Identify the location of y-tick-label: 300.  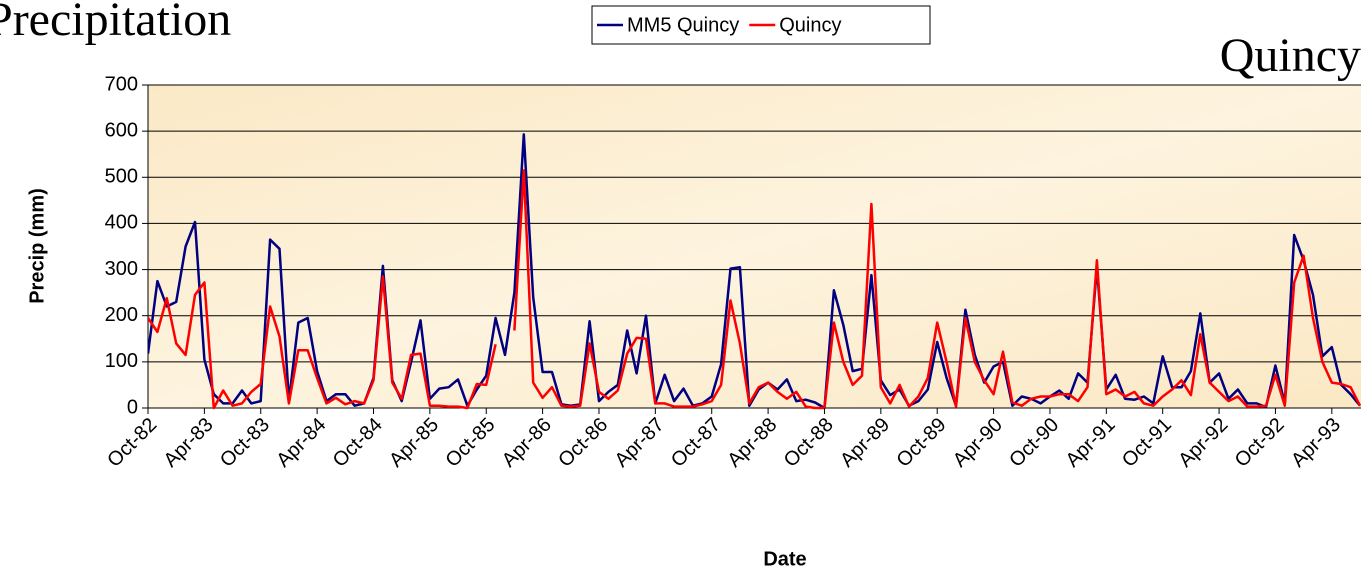
(121, 269).